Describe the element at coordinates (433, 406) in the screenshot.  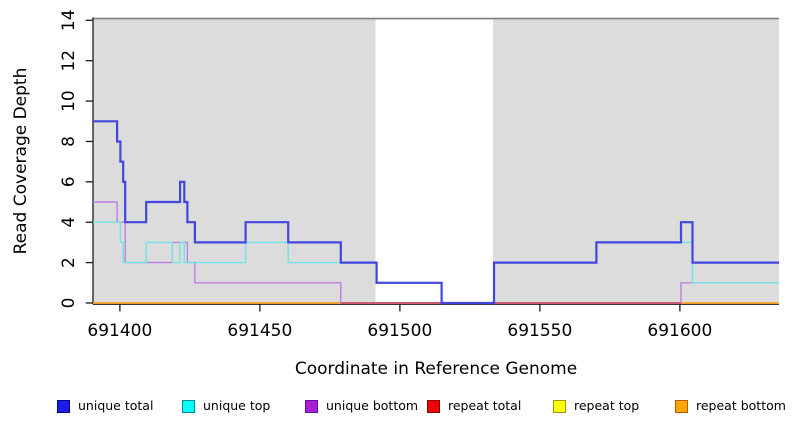
I see `legend-swatch-repeat-total` at that location.